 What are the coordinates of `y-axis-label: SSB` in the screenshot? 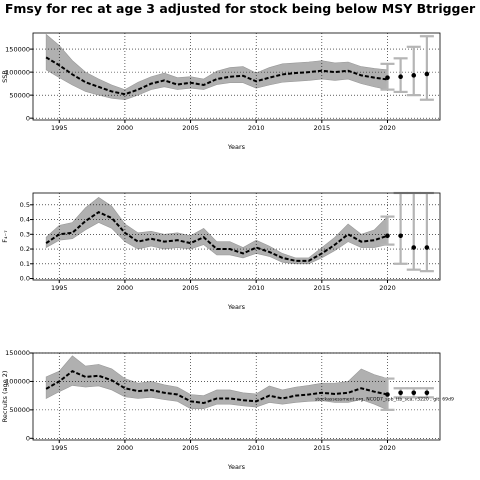 It's located at (5, 76).